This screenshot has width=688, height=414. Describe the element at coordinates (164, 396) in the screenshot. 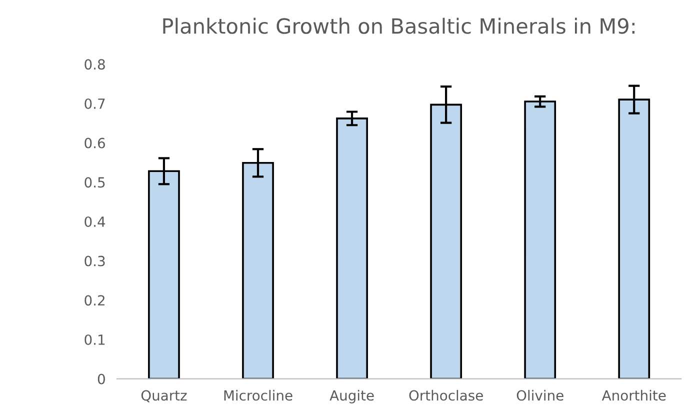

I see `x-tick-label: Quartz` at that location.